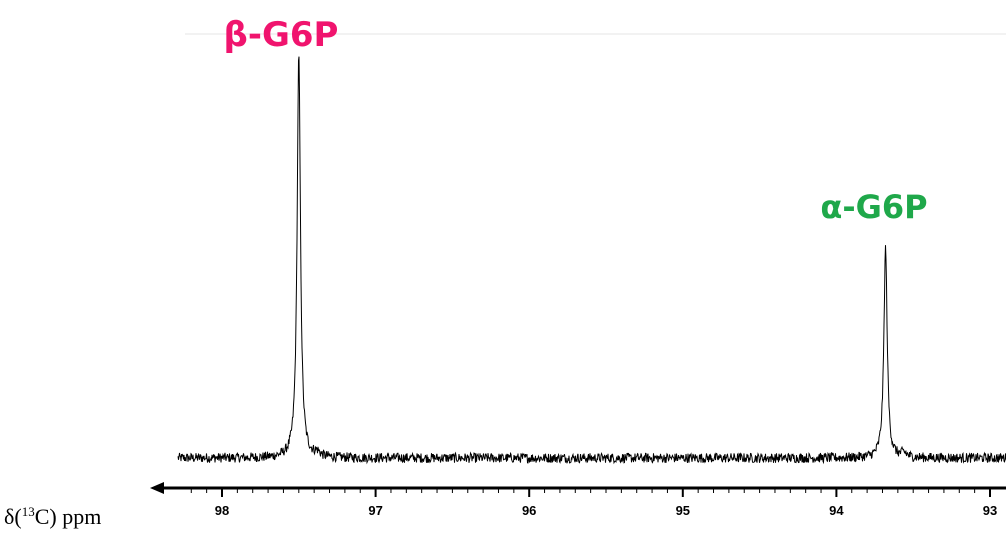  I want to click on peak-label-beta-g6p: β-G6P, so click(281, 35).